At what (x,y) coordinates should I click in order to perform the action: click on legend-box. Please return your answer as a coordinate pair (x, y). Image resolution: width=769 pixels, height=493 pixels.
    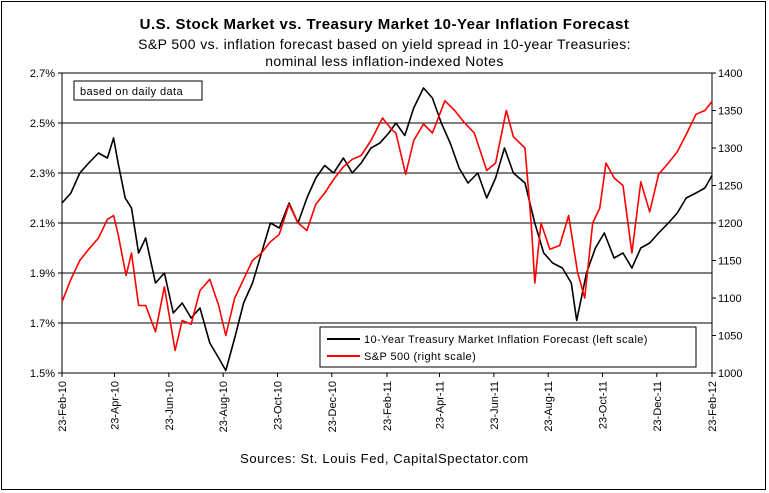
    Looking at the image, I should click on (508, 347).